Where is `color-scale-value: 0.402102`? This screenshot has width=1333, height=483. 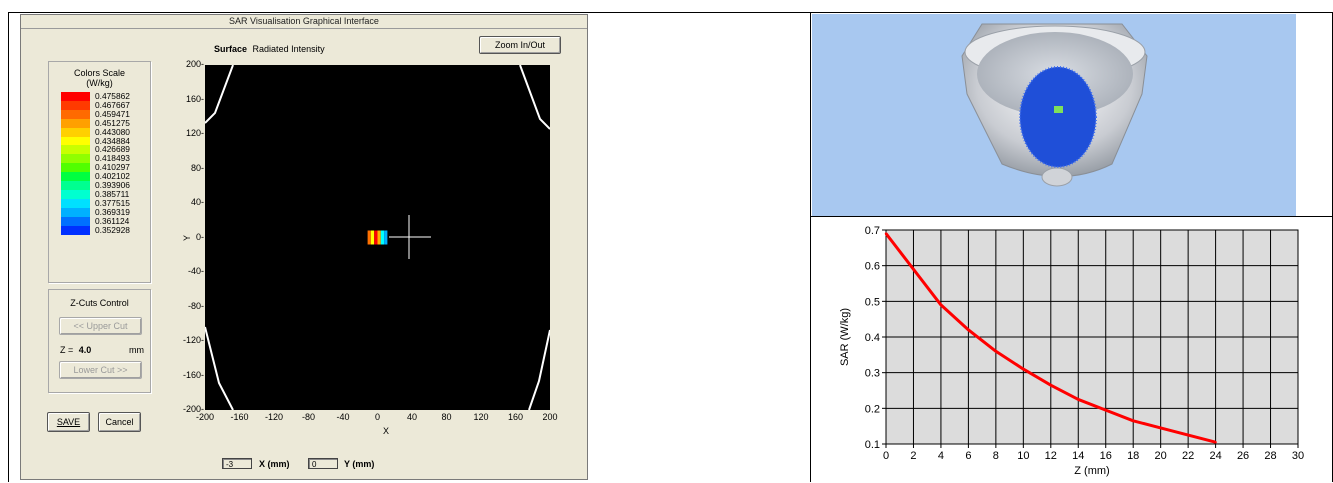 color-scale-value: 0.402102 is located at coordinates (112, 176).